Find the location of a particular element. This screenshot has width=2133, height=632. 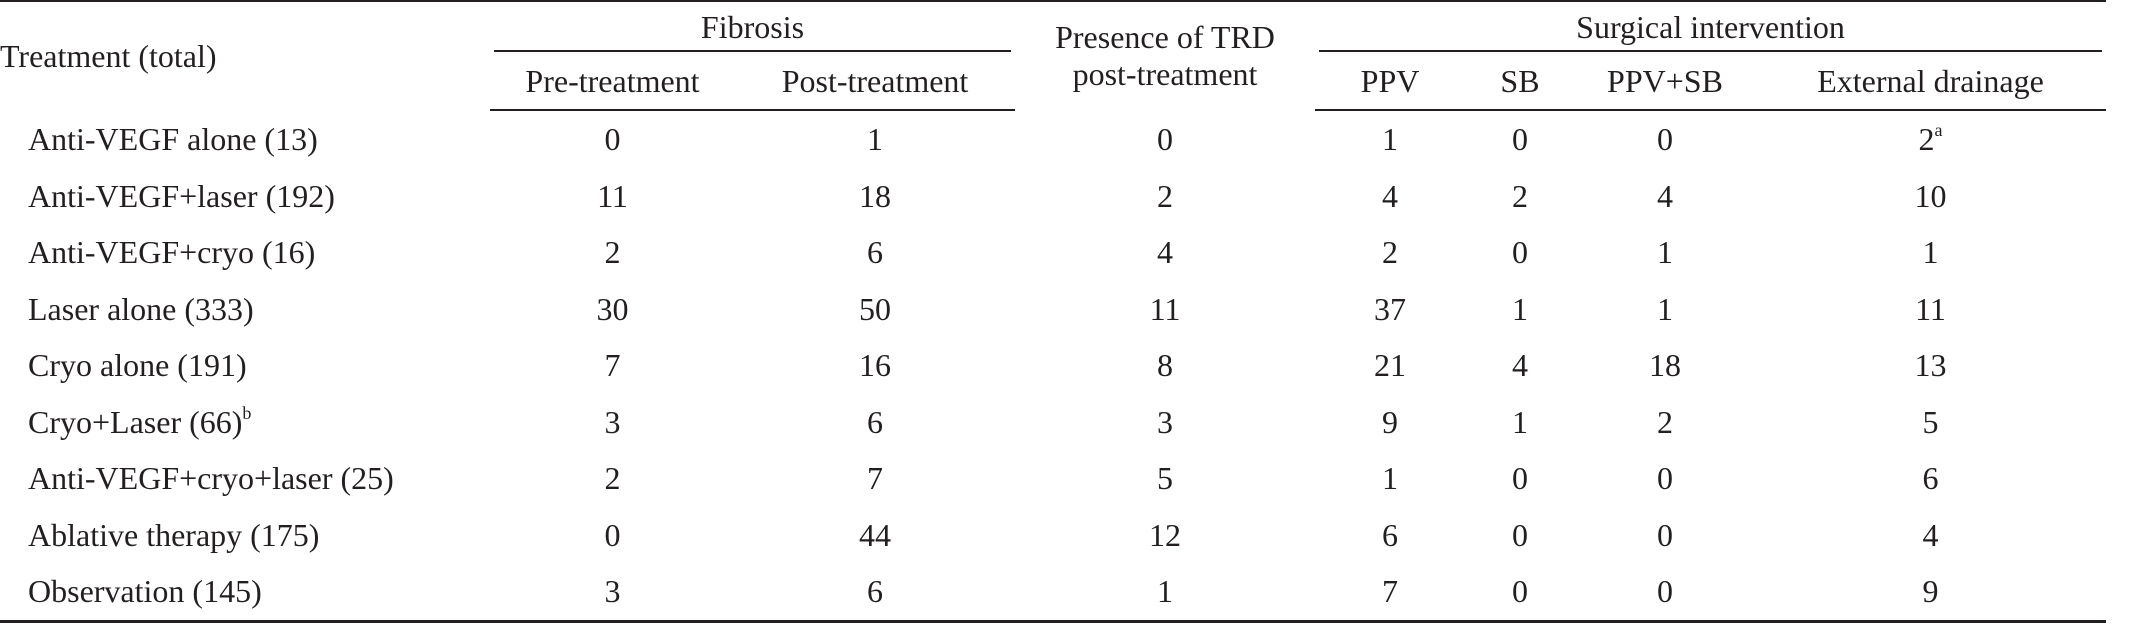

treatment-label: Ablative therapy (175) is located at coordinates (174, 534).